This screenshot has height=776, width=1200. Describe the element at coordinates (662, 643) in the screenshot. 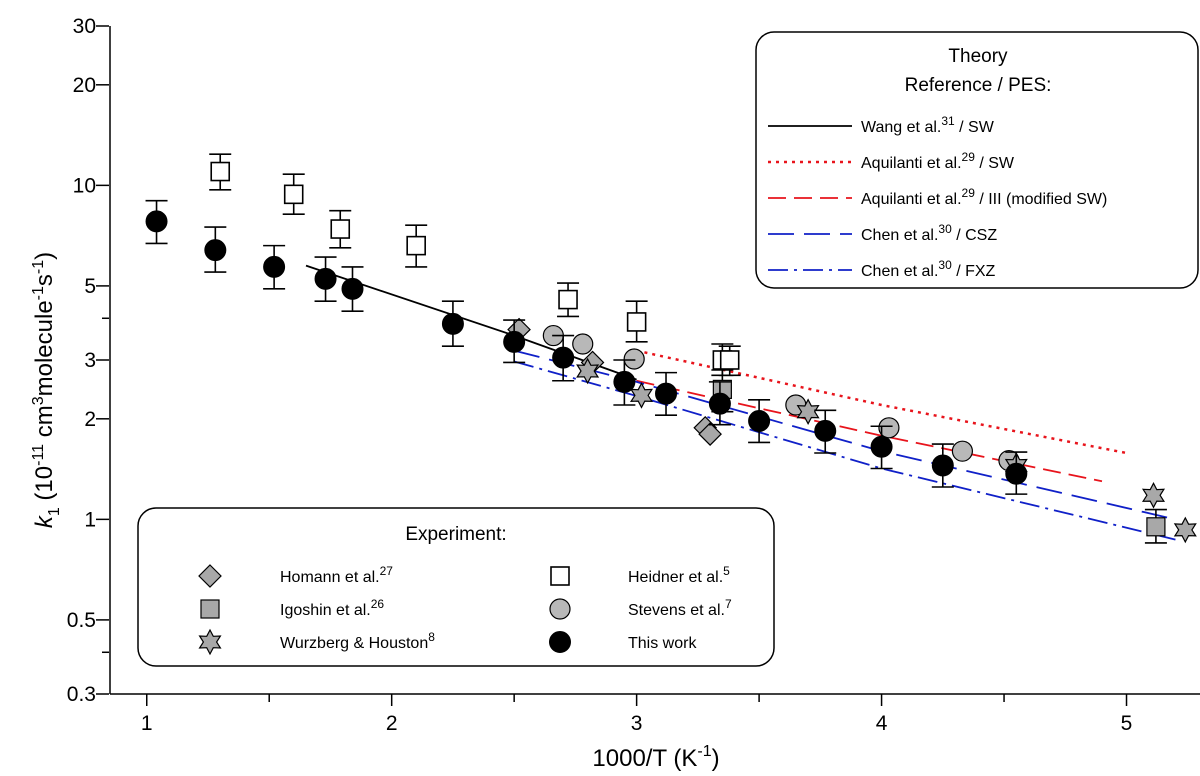

I see `experiment-legend-label: This work` at that location.